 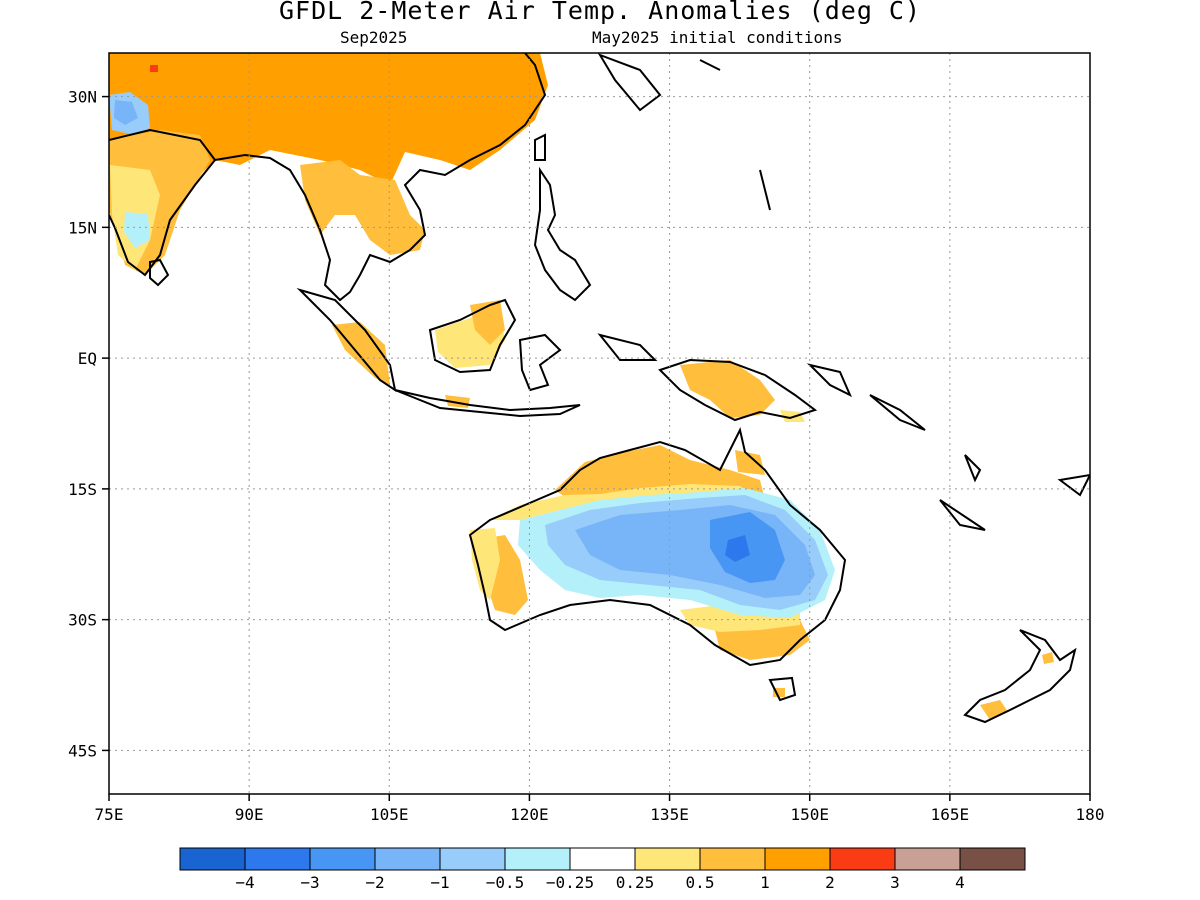 What do you see at coordinates (244, 882) in the screenshot?
I see `colorbar-label: −4` at bounding box center [244, 882].